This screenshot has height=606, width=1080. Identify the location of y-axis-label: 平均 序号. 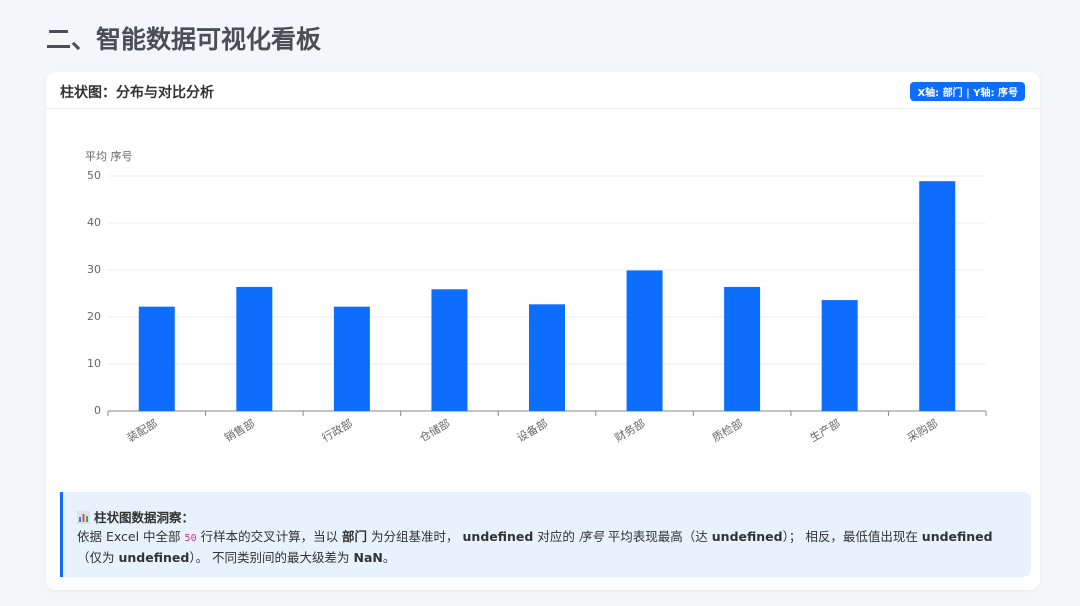
(109, 156).